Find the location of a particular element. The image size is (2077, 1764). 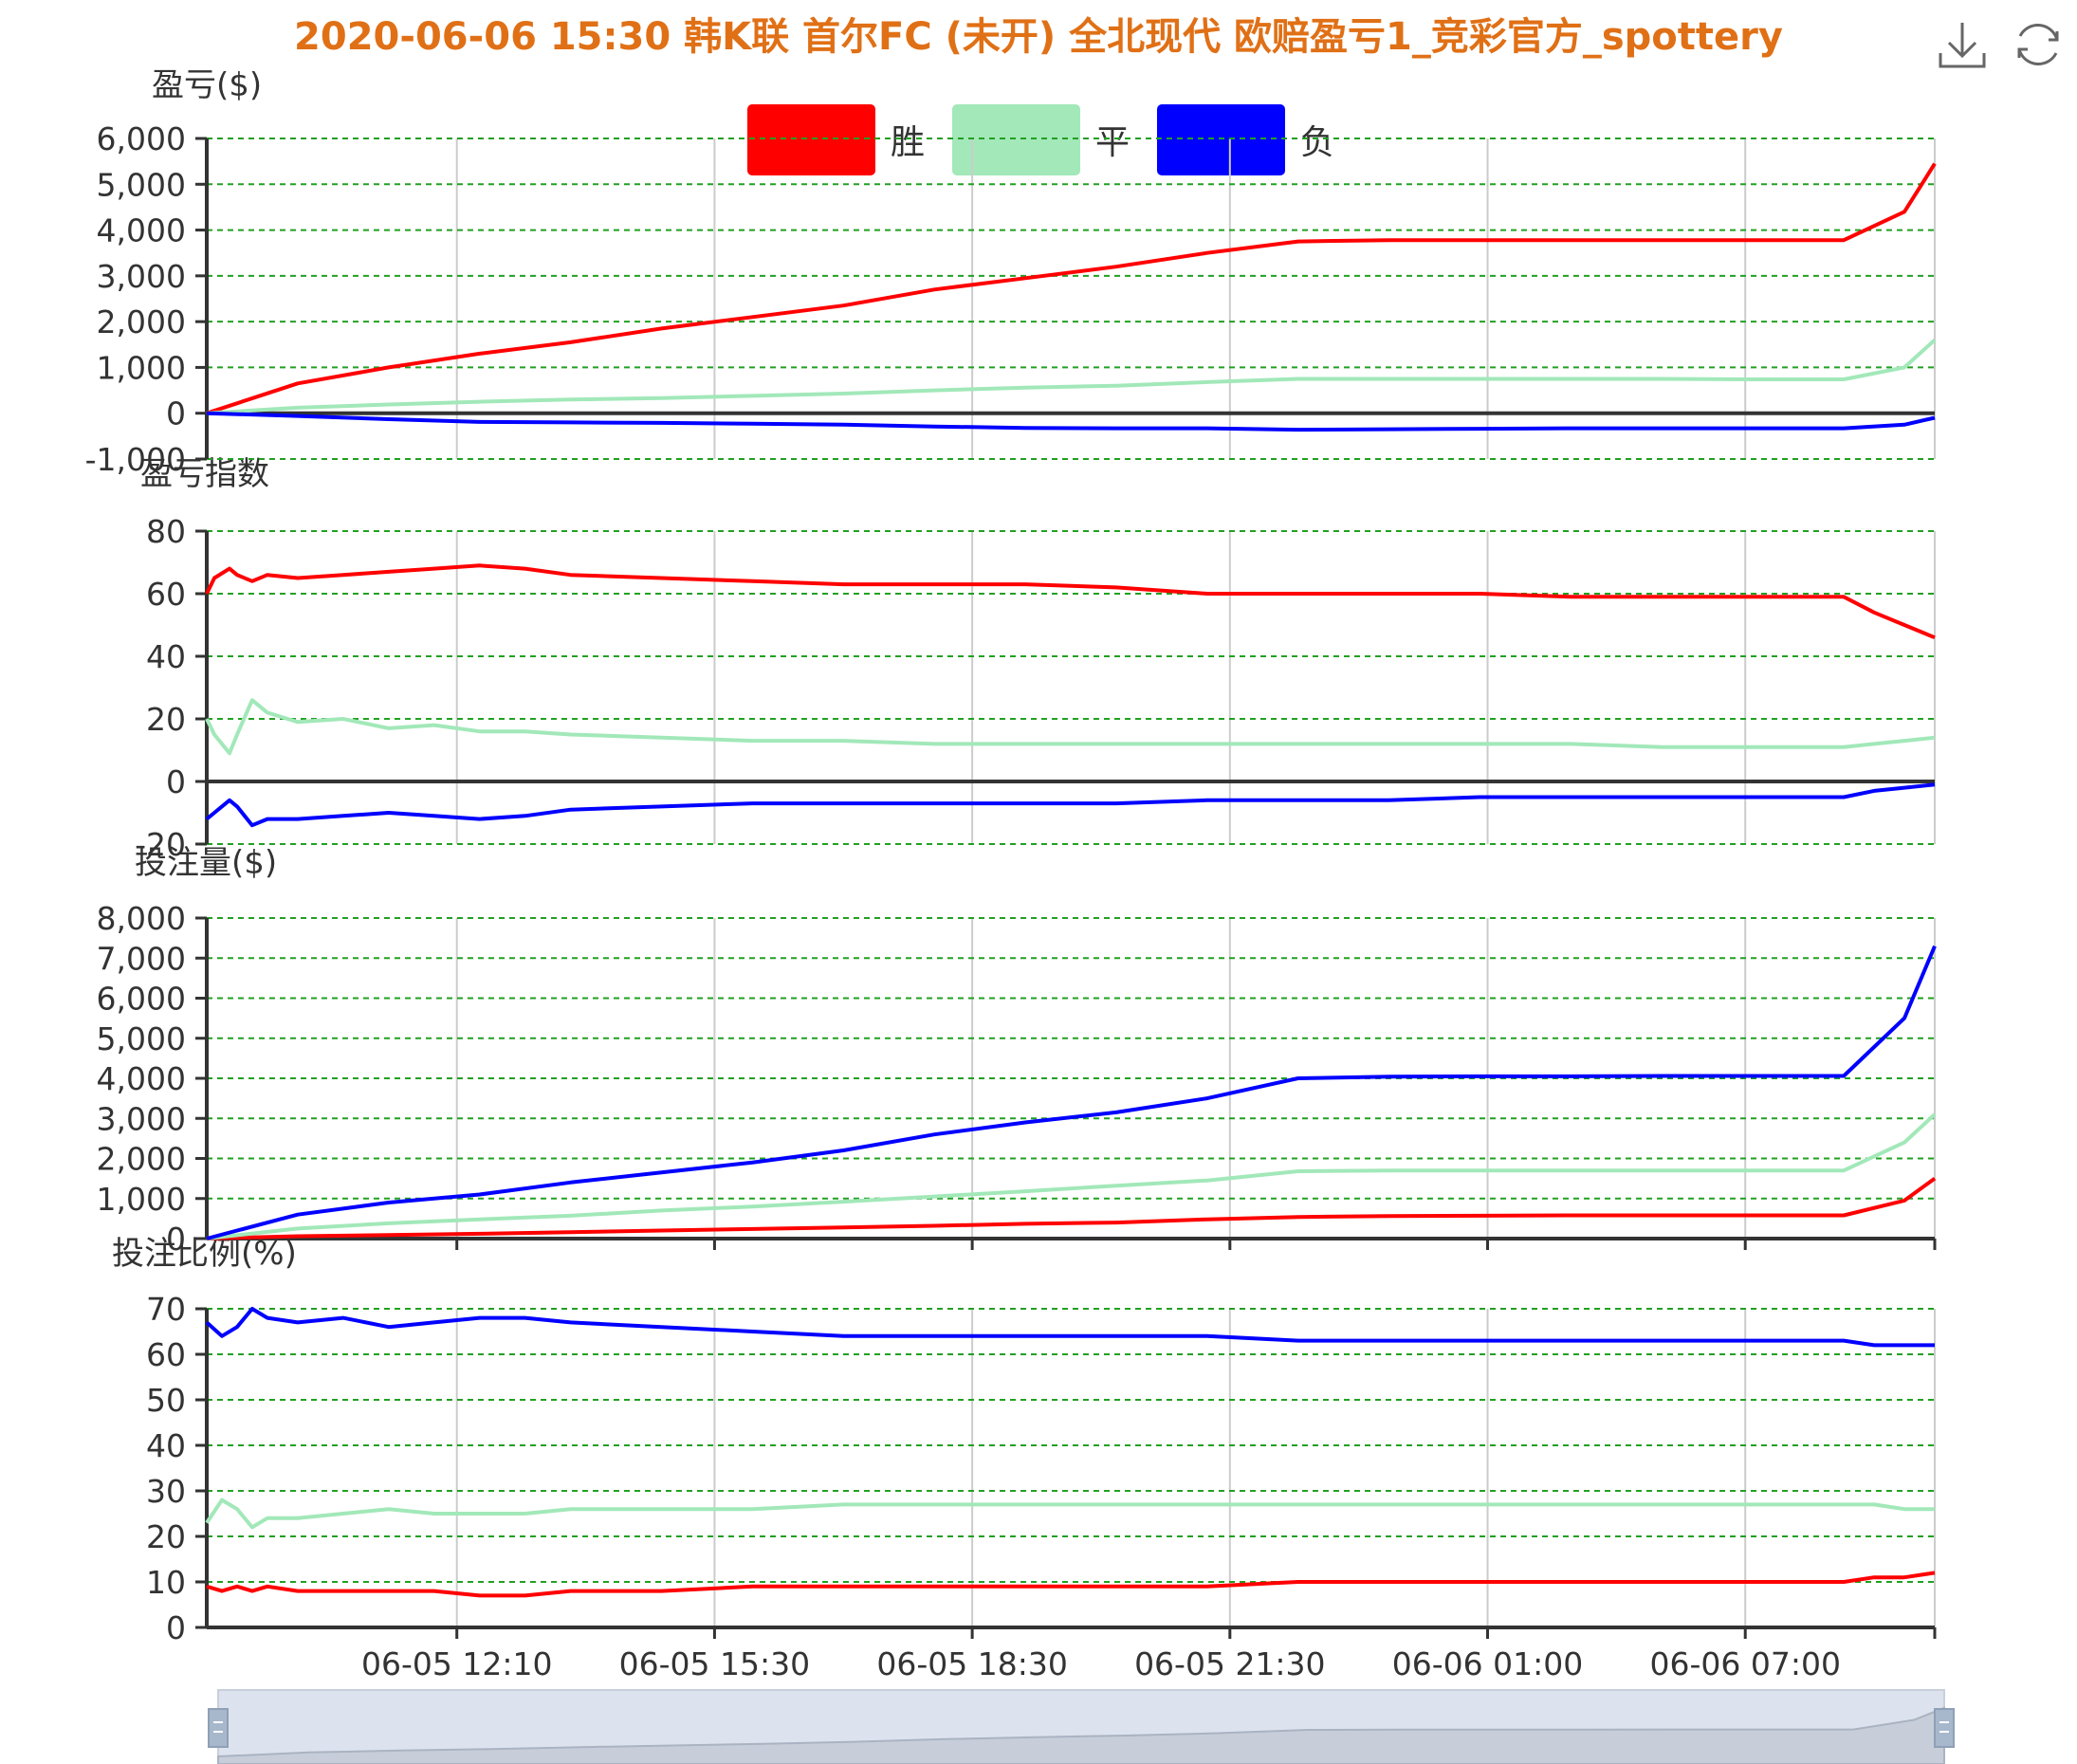

legend-label-lose: 负 is located at coordinates (1317, 142).